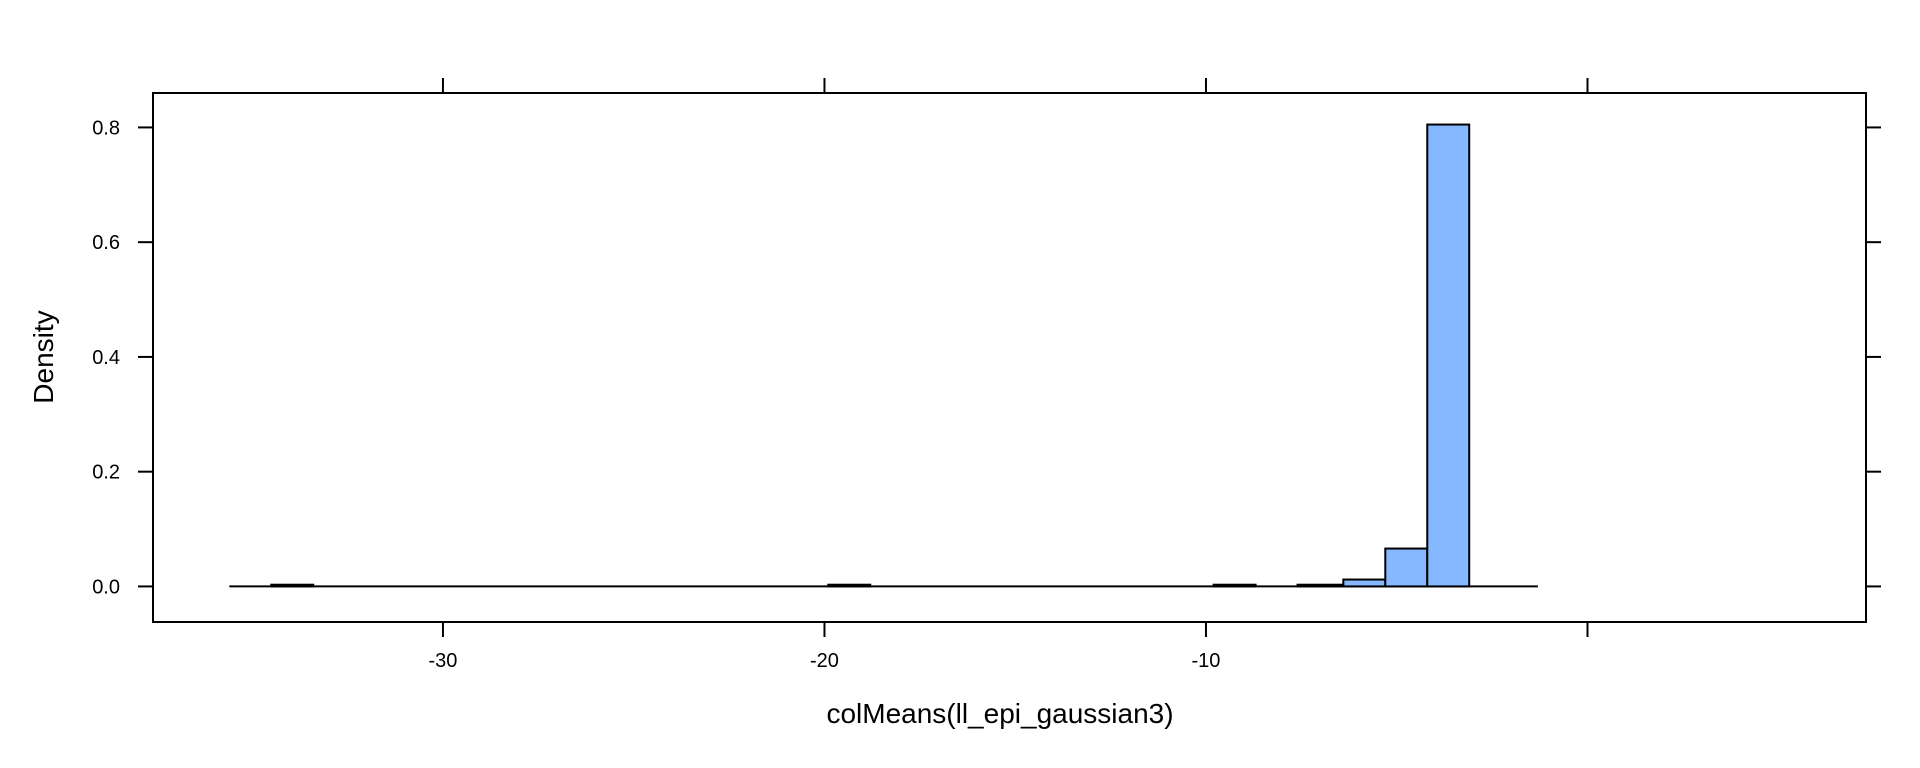 The width and height of the screenshot is (1920, 768). What do you see at coordinates (106, 473) in the screenshot?
I see `y-tick-label: 0.2` at bounding box center [106, 473].